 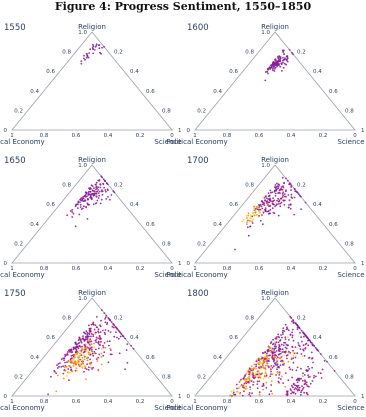 What do you see at coordinates (92, 81) in the screenshot?
I see `ternary-triangle` at bounding box center [92, 81].